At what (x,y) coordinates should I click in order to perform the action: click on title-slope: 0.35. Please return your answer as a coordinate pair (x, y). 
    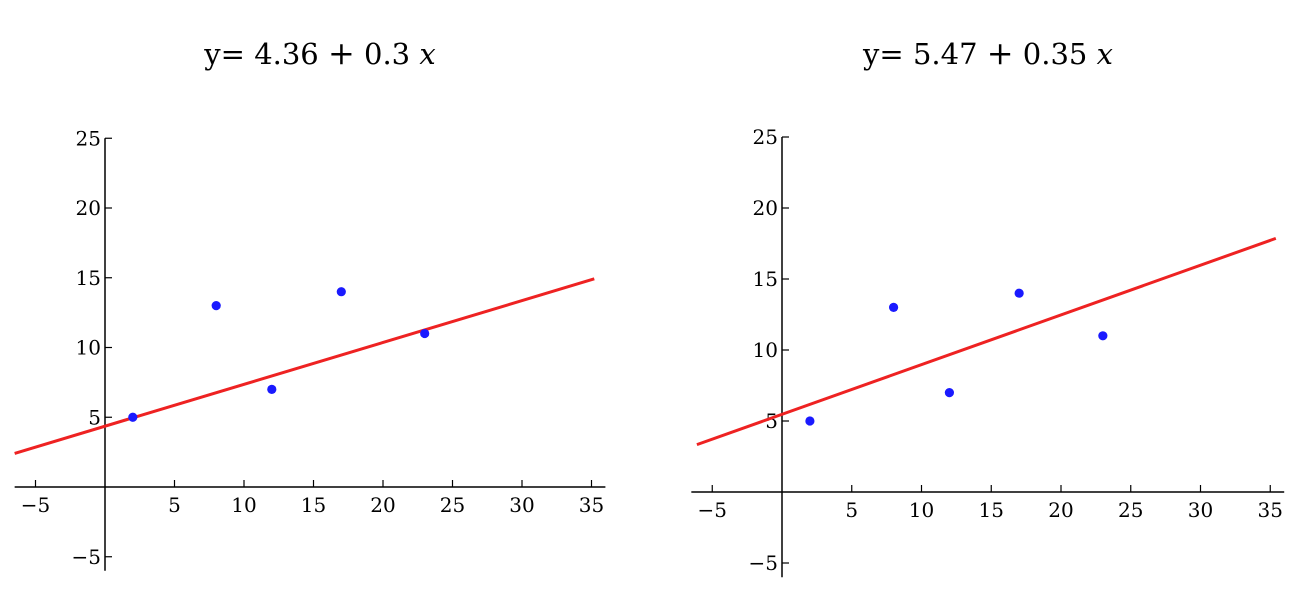
    Looking at the image, I should click on (1055, 54).